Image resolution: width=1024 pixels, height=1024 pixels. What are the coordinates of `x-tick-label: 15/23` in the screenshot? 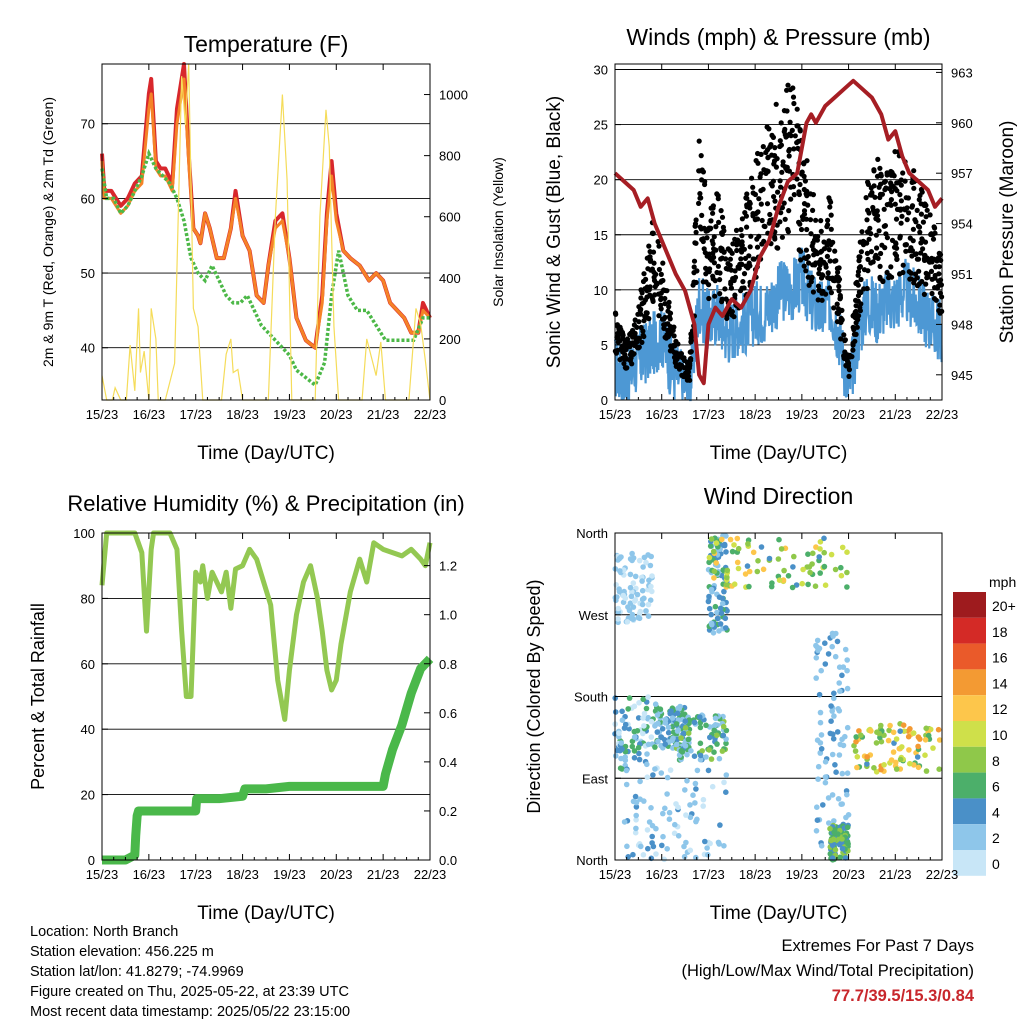 It's located at (102, 414).